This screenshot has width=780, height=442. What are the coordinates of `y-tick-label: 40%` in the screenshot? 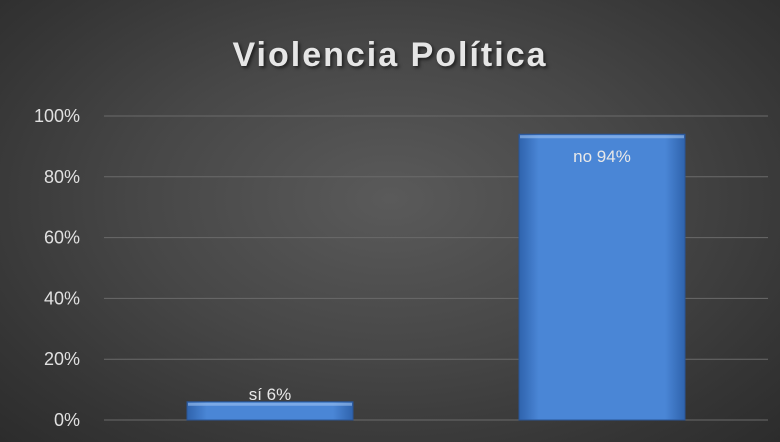 It's located at (62, 298).